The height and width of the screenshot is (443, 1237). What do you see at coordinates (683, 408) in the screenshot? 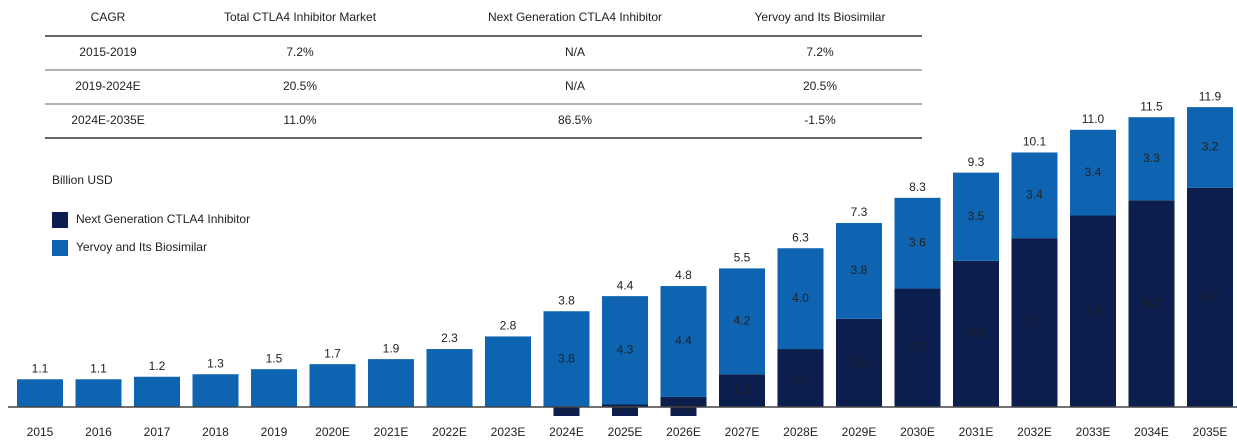
I see `segment-label: 0.4` at bounding box center [683, 408].